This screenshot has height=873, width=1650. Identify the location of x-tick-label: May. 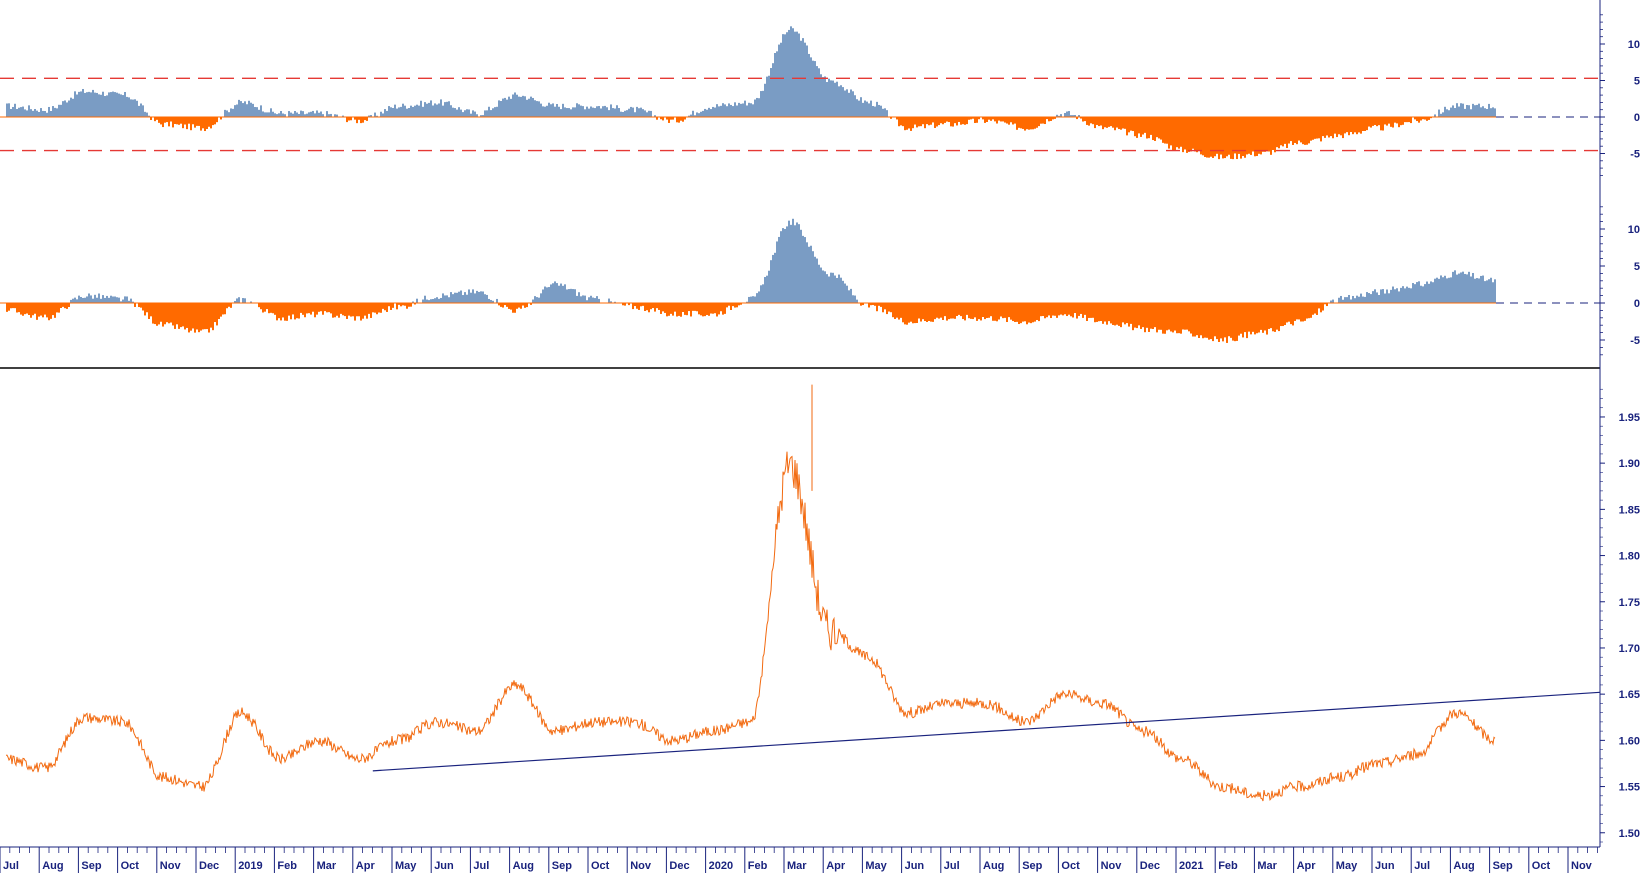
(1347, 866).